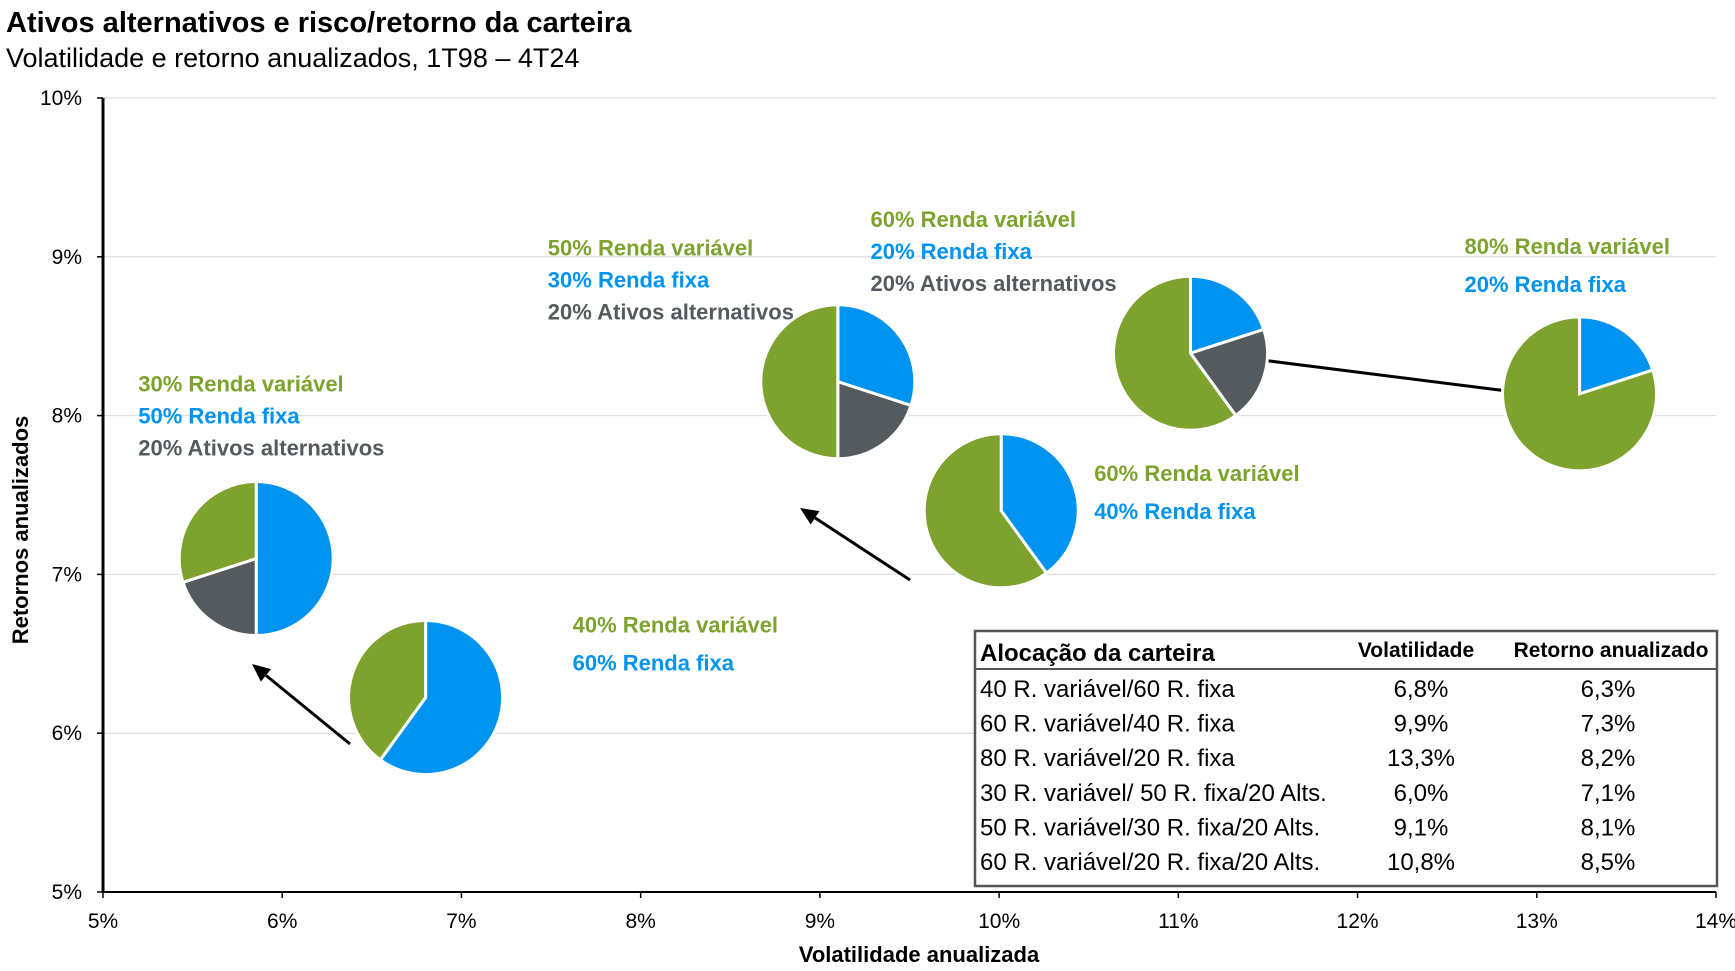 This screenshot has height=971, width=1735. Describe the element at coordinates (461, 921) in the screenshot. I see `x-tick-label: 7%` at that location.